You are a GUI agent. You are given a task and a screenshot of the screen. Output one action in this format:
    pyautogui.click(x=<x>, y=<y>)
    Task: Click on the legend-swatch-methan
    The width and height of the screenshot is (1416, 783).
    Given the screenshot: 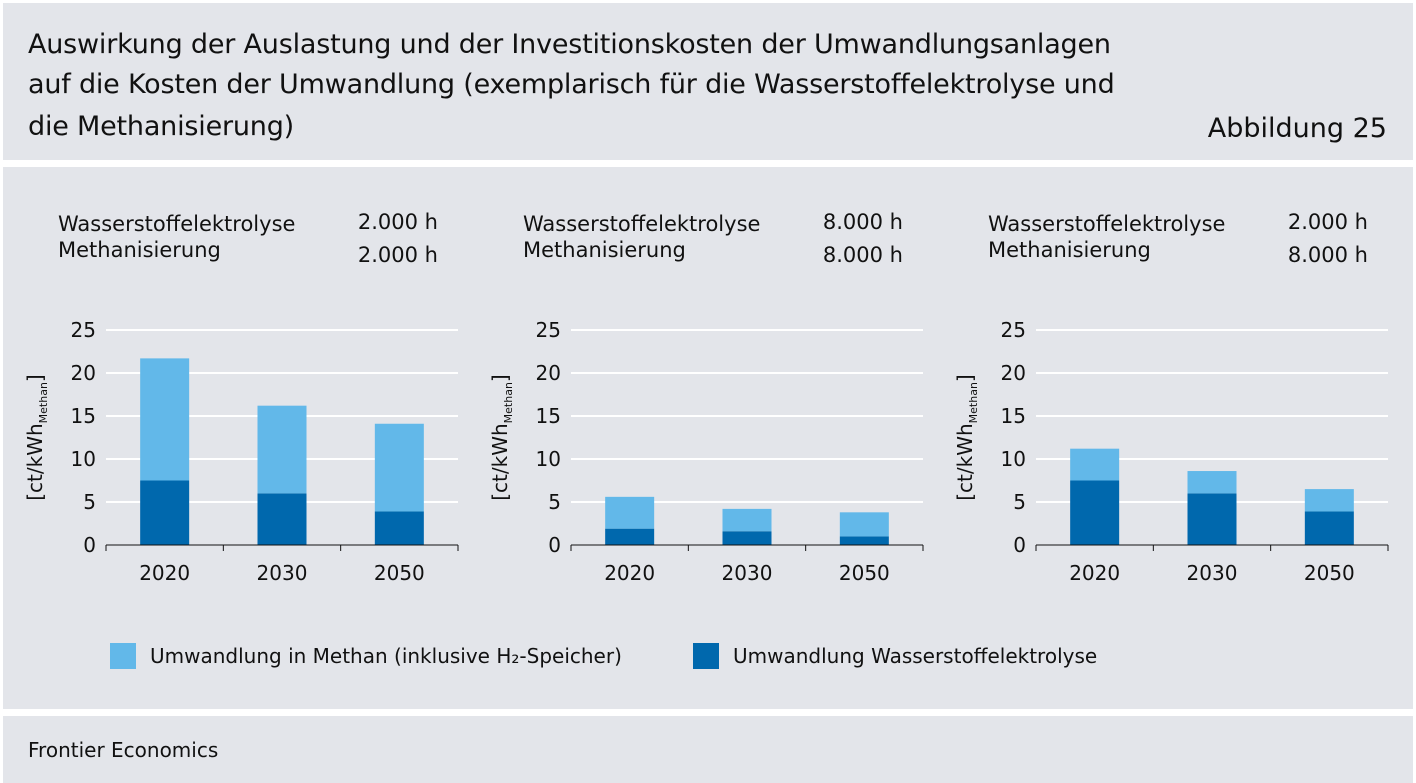 What is the action you would take?
    pyautogui.click(x=123, y=656)
    